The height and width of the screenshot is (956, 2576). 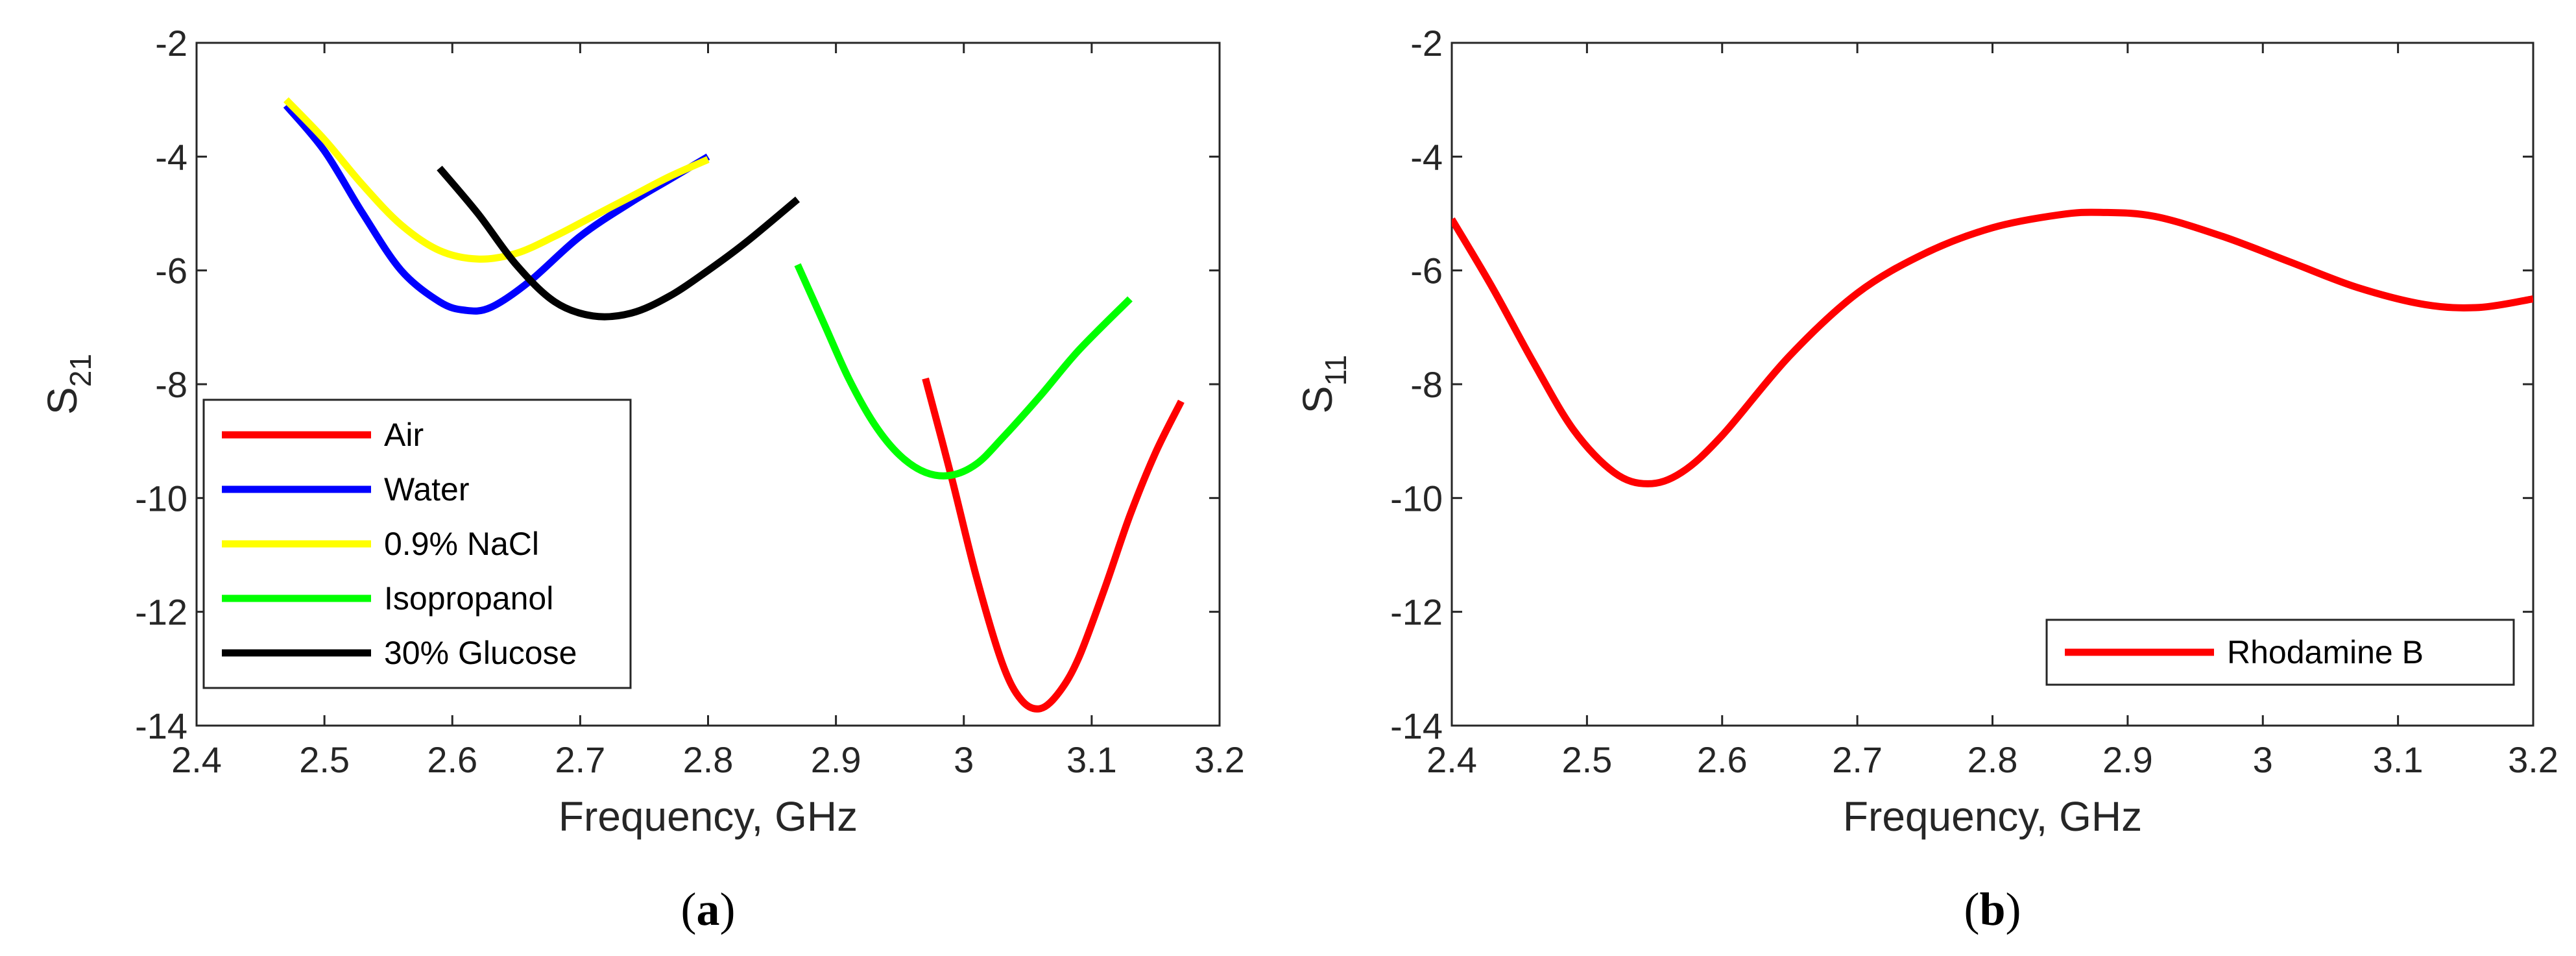 What do you see at coordinates (468, 598) in the screenshot?
I see `legend-label: Isopropanol` at bounding box center [468, 598].